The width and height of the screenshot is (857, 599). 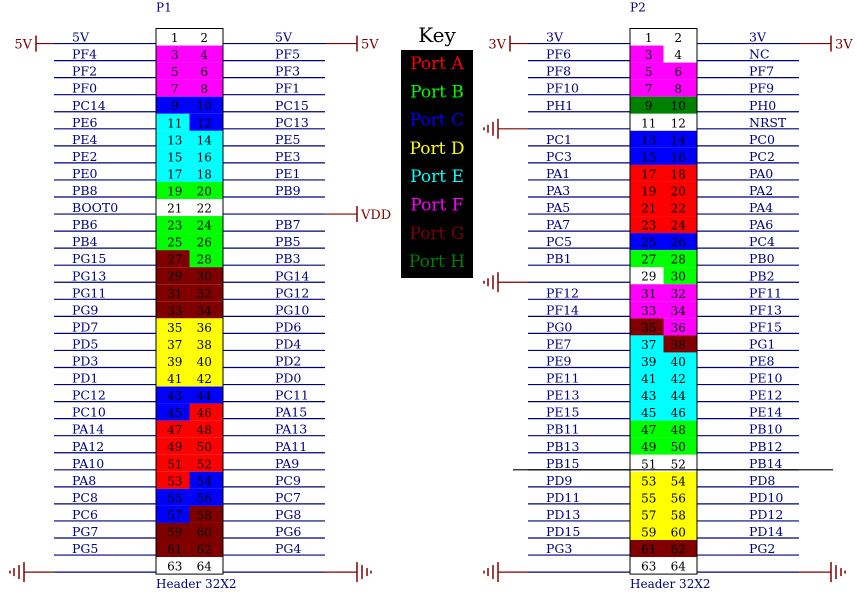 I want to click on net-label-right: PG8, so click(x=288, y=514).